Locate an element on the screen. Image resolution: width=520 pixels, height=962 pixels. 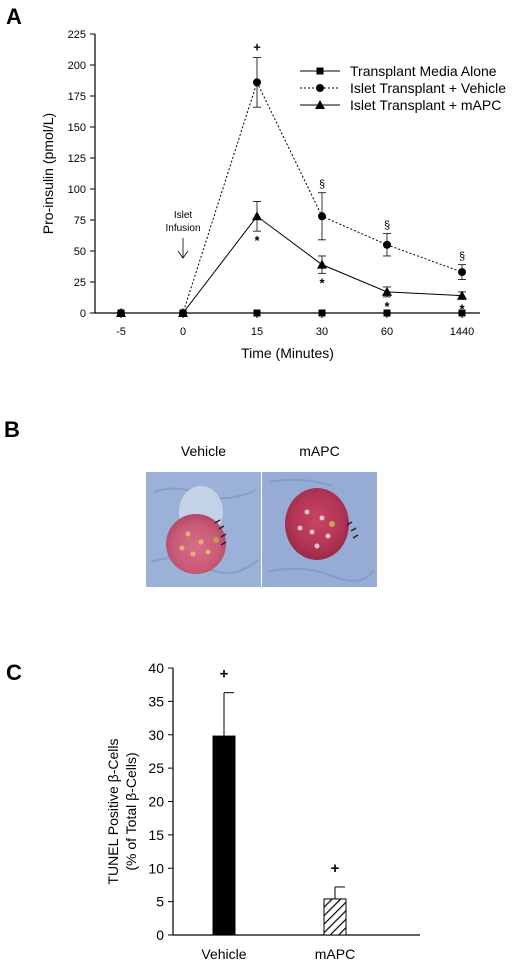
x-tick-label: 1440 is located at coordinates (462, 332).